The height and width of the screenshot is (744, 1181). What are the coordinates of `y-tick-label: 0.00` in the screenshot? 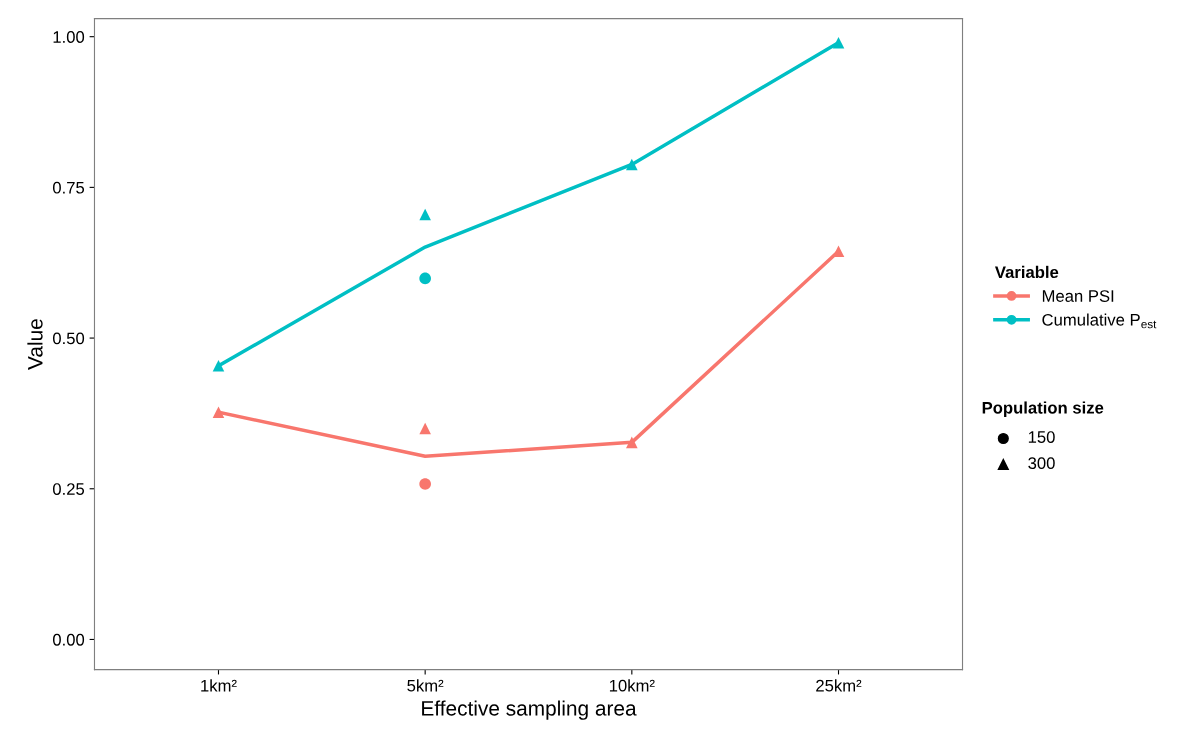 It's located at (68, 639).